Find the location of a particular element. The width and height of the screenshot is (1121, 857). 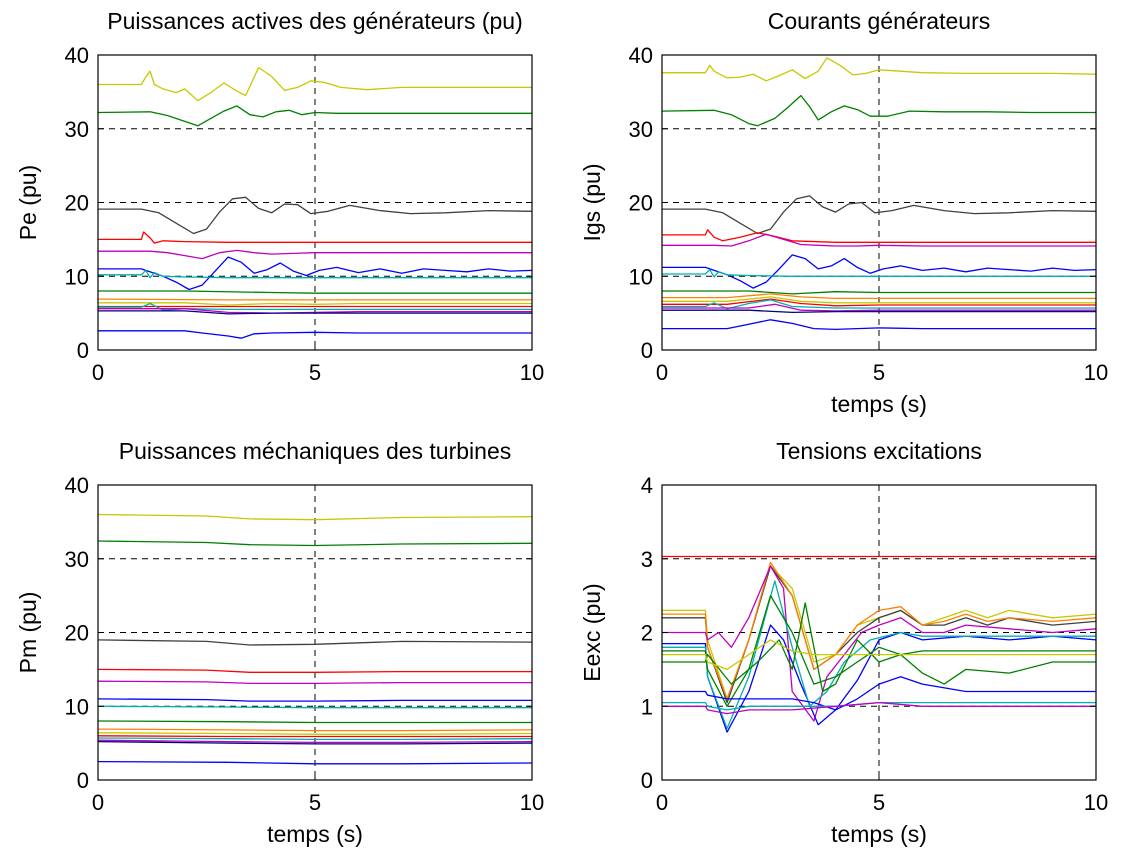

y-tick-label: 2 is located at coordinates (647, 633).